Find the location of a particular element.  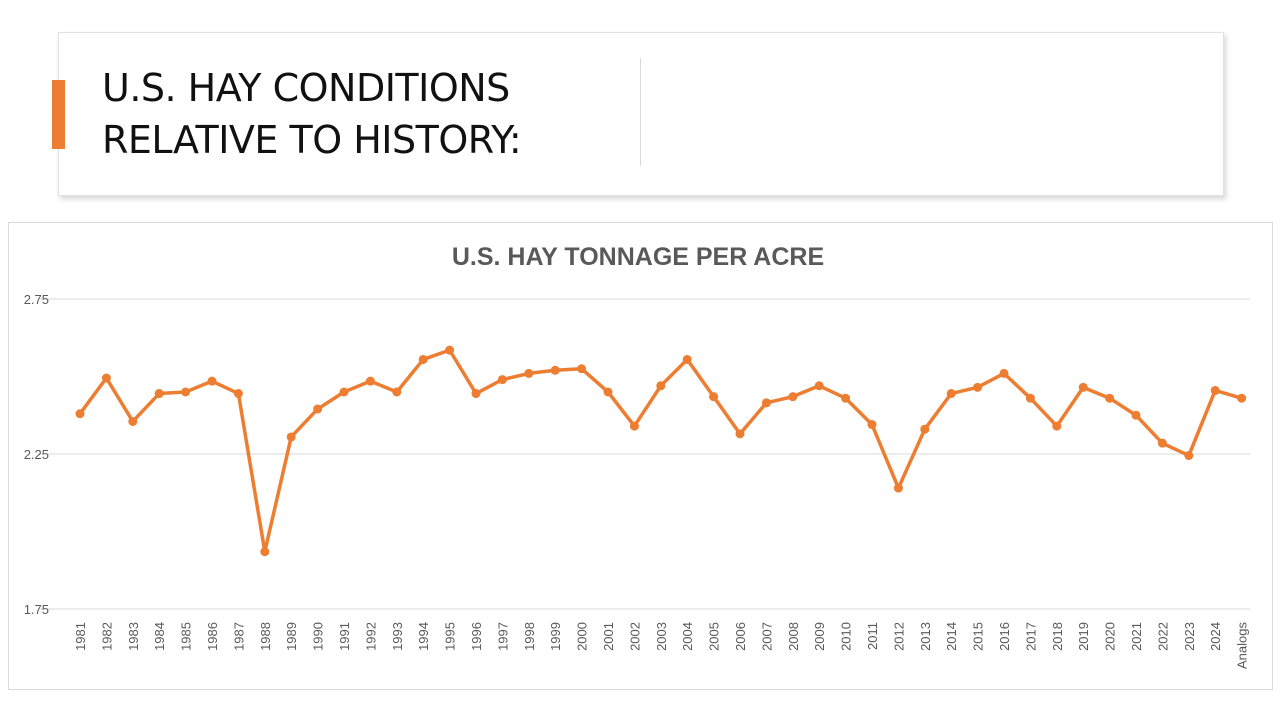

x-tick-label: 1998 is located at coordinates (529, 636).